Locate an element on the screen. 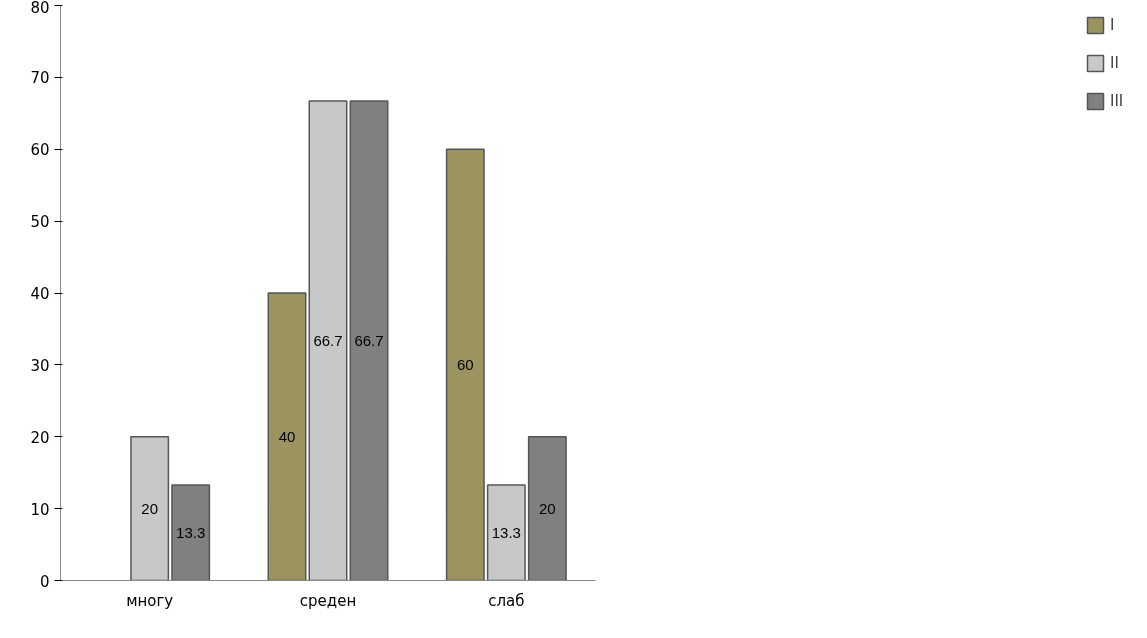 The height and width of the screenshot is (638, 1147). legend-label: I is located at coordinates (1113, 25).